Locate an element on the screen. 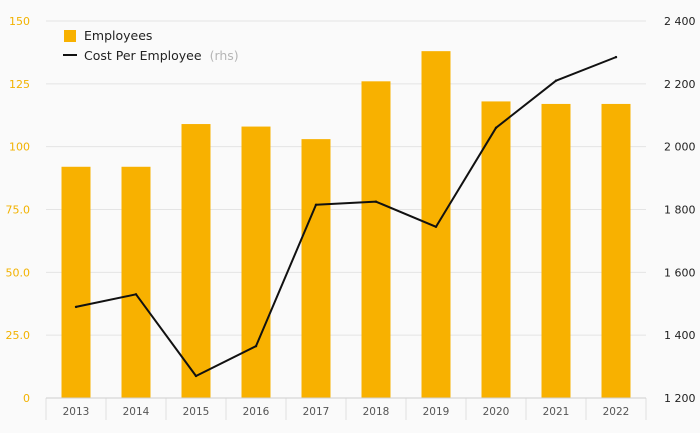 This screenshot has height=433, width=700. y-left-tick-label: 125 is located at coordinates (19, 84).